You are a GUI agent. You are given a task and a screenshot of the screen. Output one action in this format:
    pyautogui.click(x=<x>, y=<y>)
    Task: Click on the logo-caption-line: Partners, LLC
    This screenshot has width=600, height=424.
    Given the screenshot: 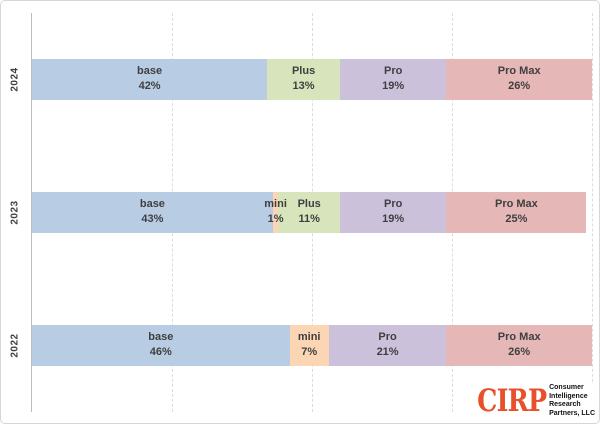 What is the action you would take?
    pyautogui.click(x=572, y=413)
    